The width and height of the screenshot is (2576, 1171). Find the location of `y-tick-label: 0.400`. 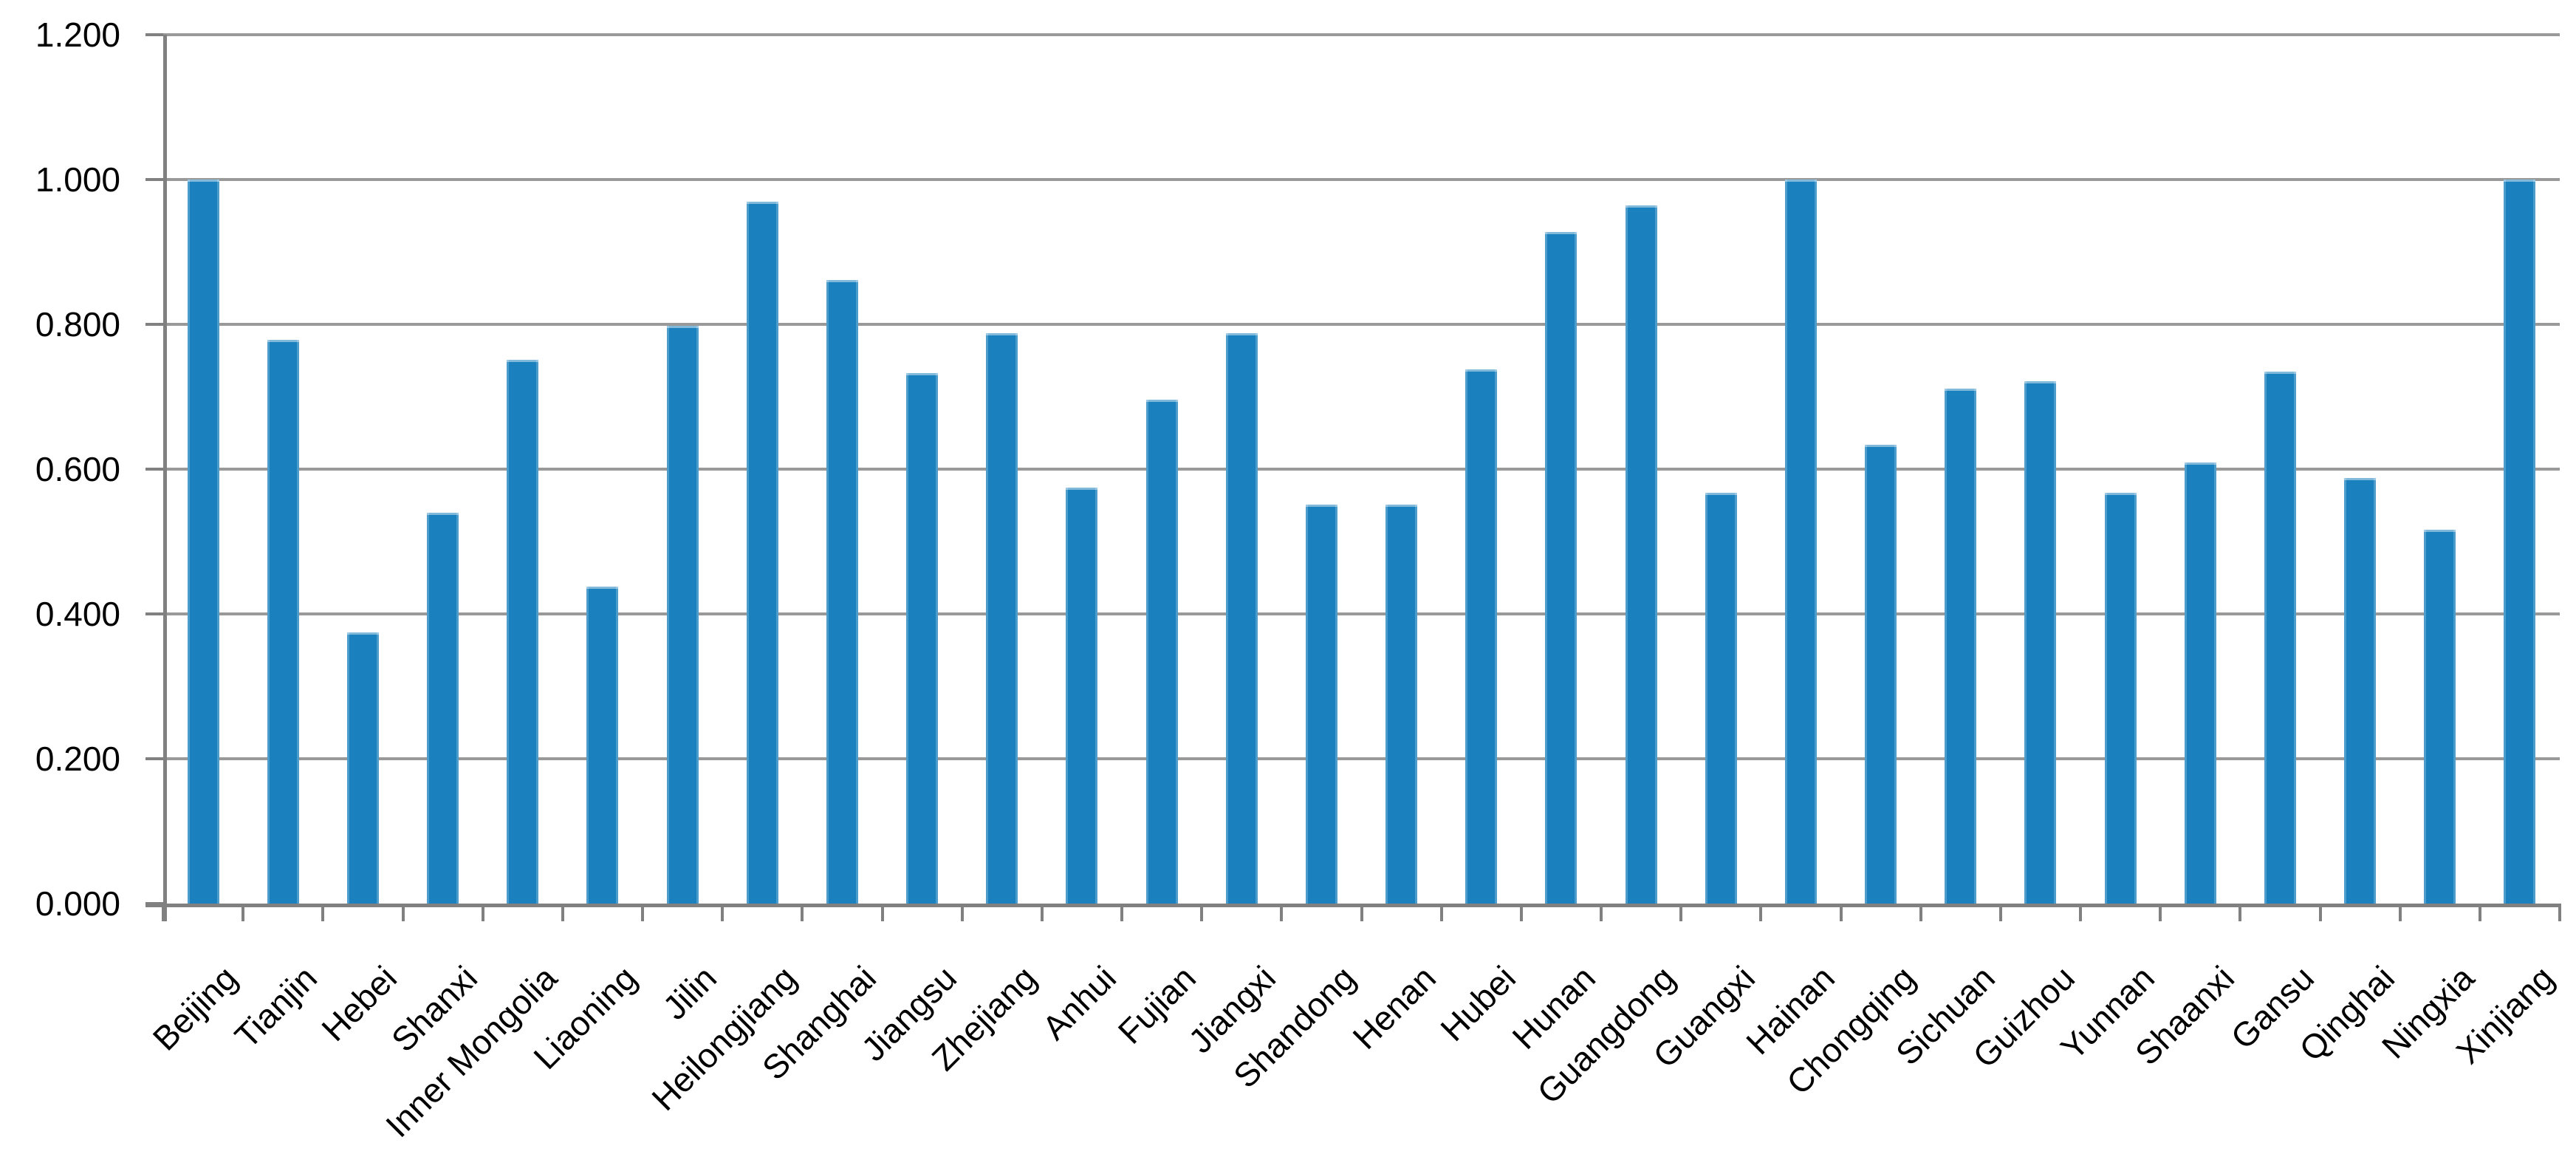

y-tick-label: 0.400 is located at coordinates (77, 614).